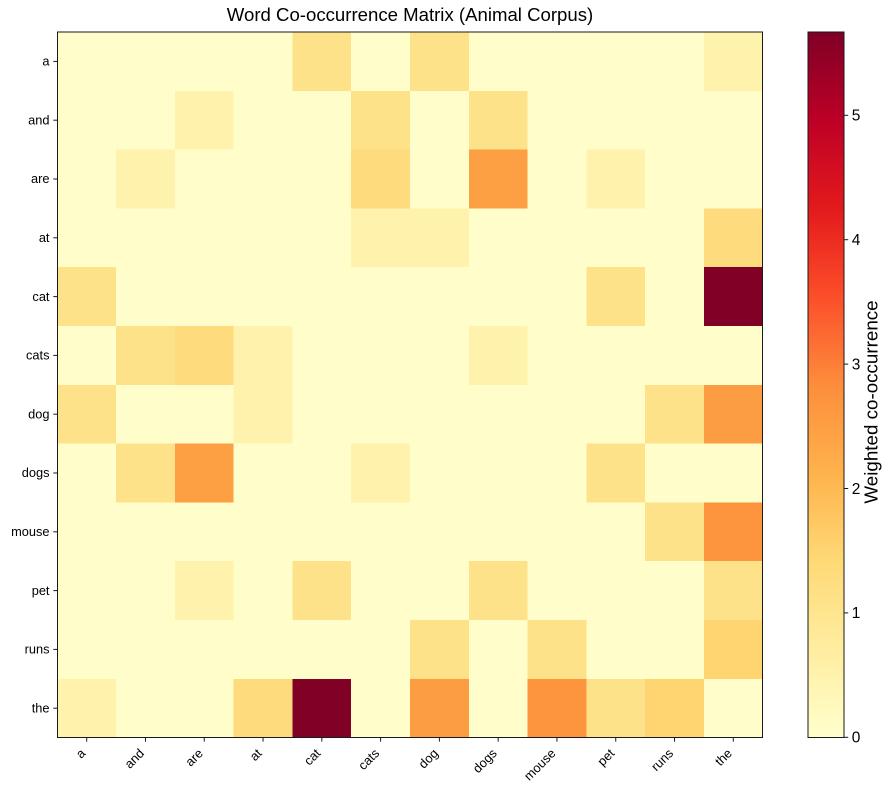  I want to click on svg-text: 2, so click(856, 489).